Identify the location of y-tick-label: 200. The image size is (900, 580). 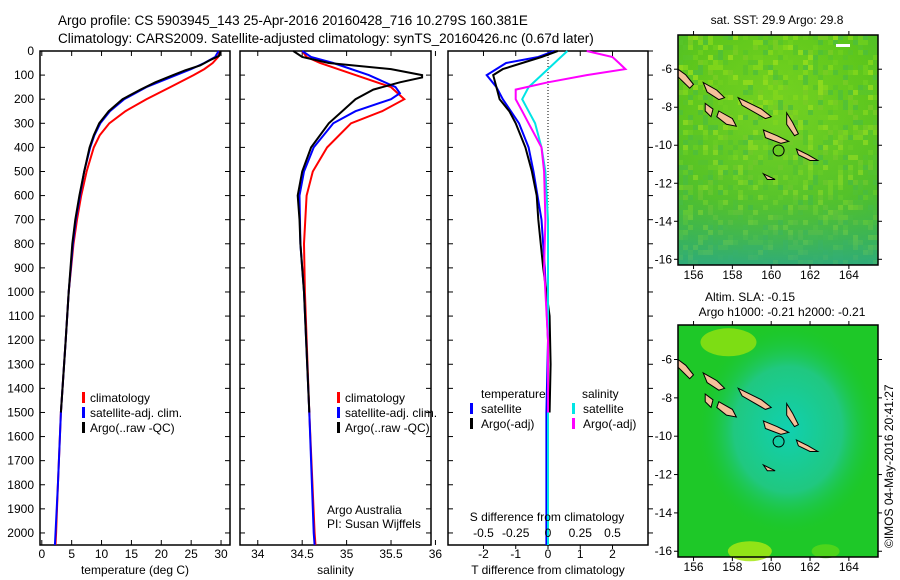
(24, 99).